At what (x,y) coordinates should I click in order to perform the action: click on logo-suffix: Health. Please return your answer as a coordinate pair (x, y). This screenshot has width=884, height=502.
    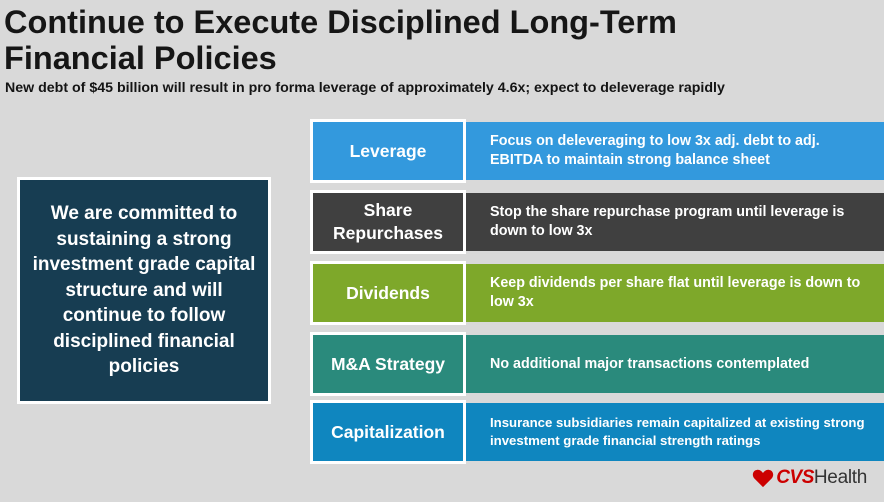
    Looking at the image, I should click on (840, 477).